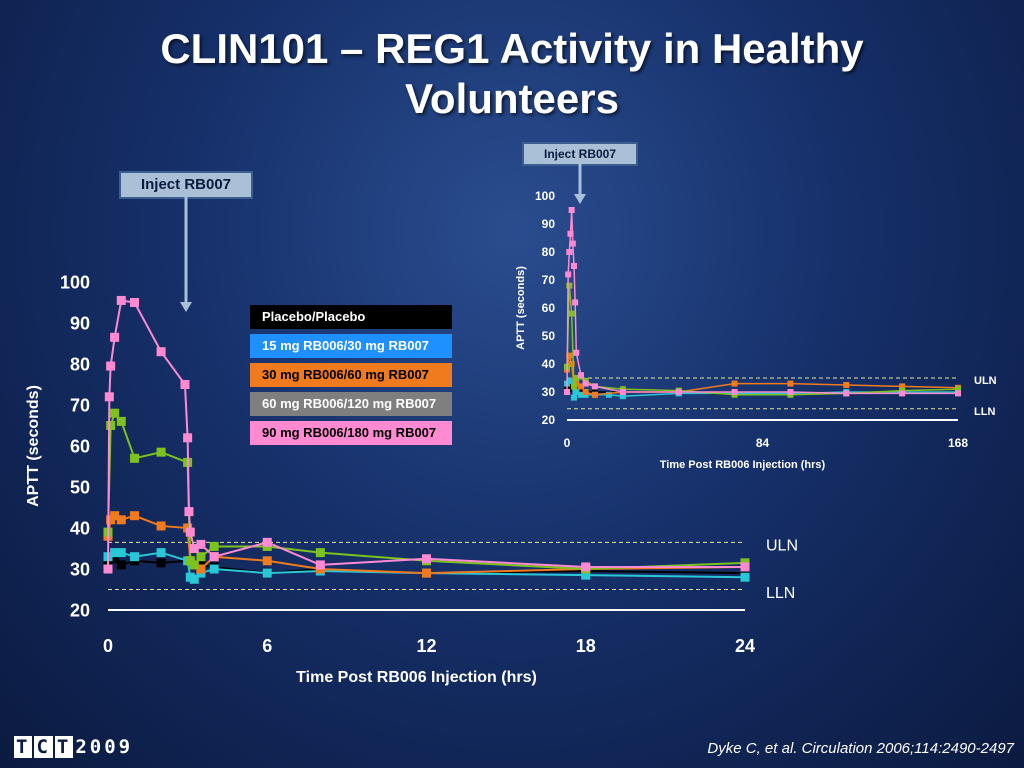 The image size is (1024, 768). Describe the element at coordinates (80, 446) in the screenshot. I see `main-y-tick-label: 60` at that location.